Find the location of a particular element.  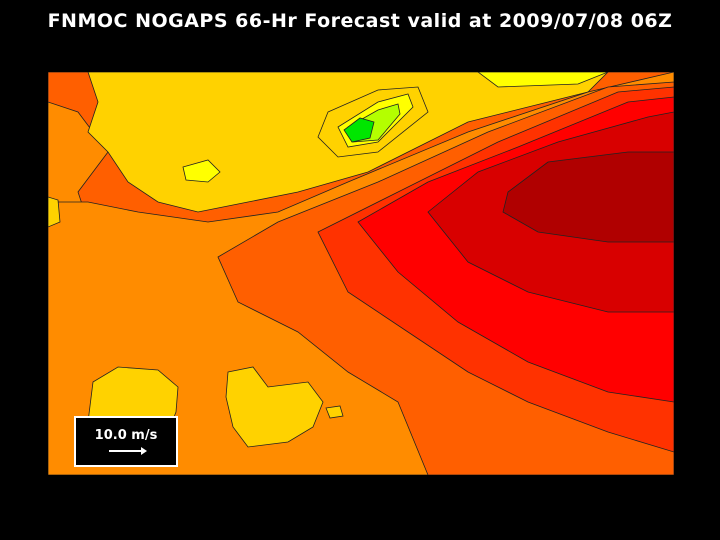

vector-reference-arrow-icon is located at coordinates (128, 451).